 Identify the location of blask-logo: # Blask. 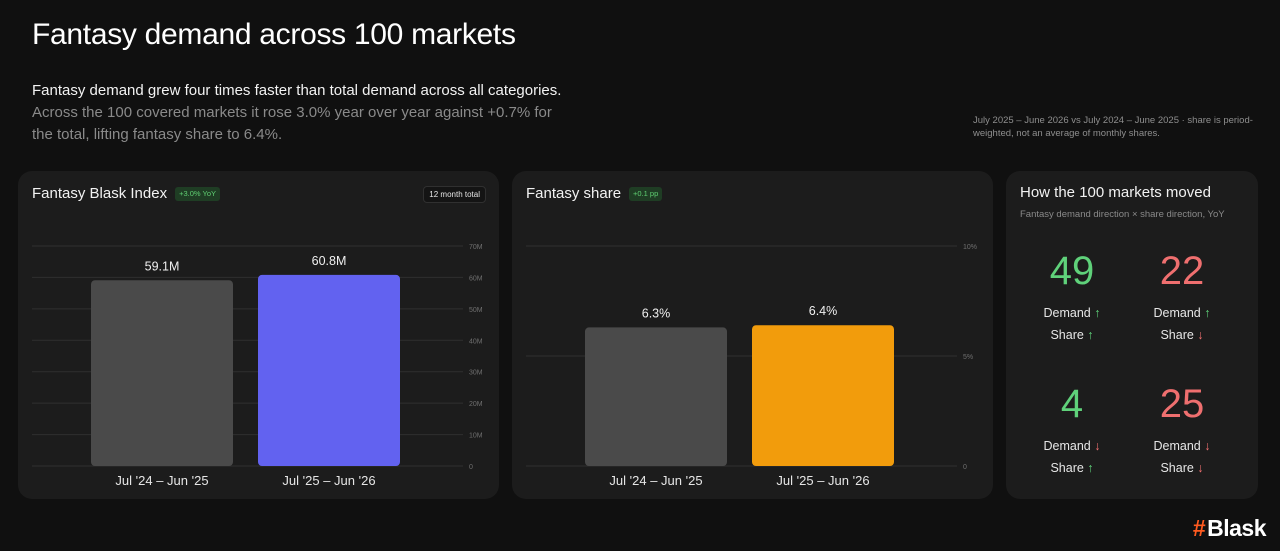
(1229, 528).